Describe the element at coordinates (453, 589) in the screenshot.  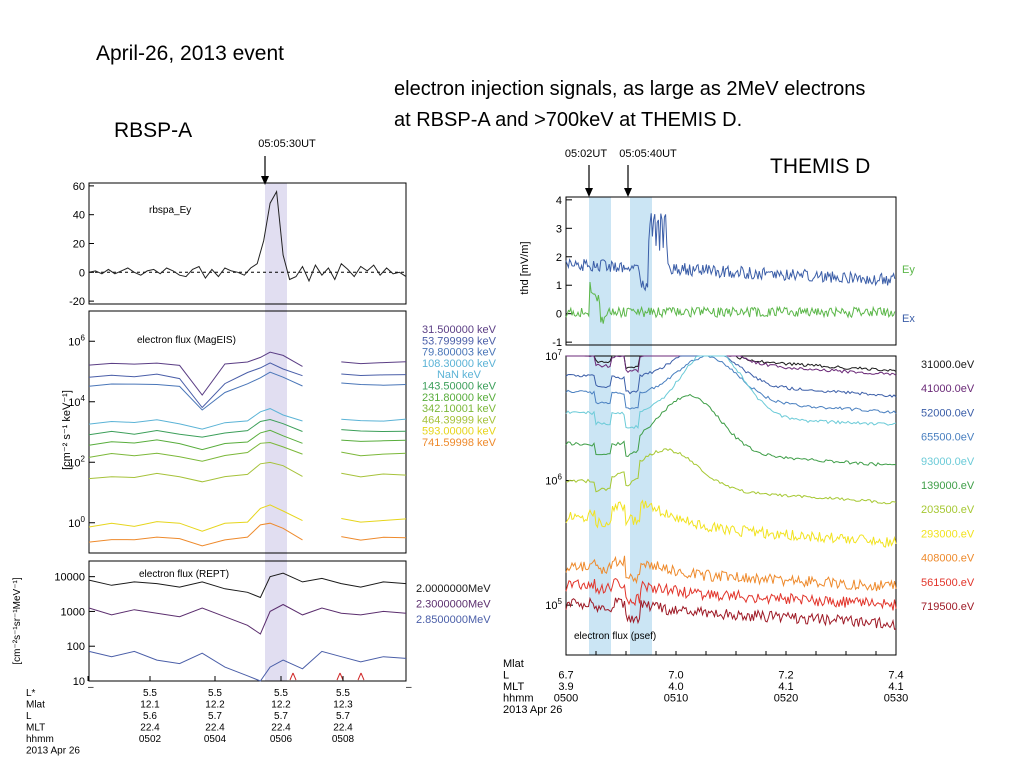
I see `rept-legend-entry: 2.0000000MeV` at that location.